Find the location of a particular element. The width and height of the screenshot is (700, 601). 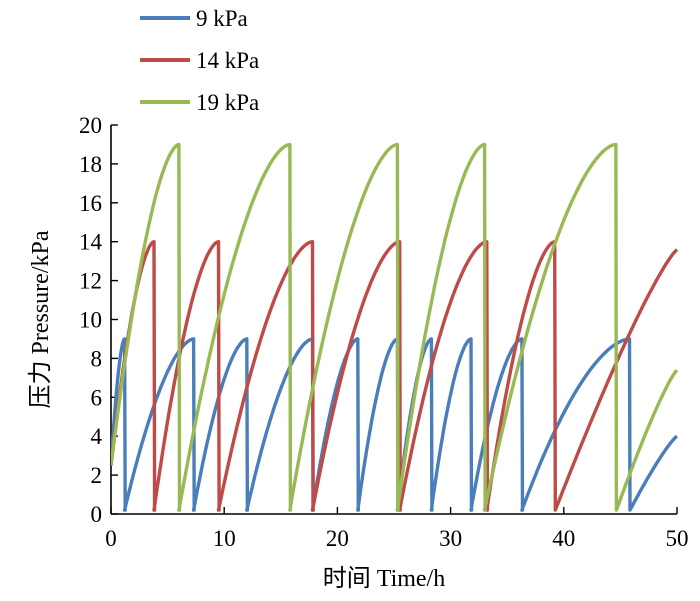

y-tick-label: 12 is located at coordinates (90, 281).